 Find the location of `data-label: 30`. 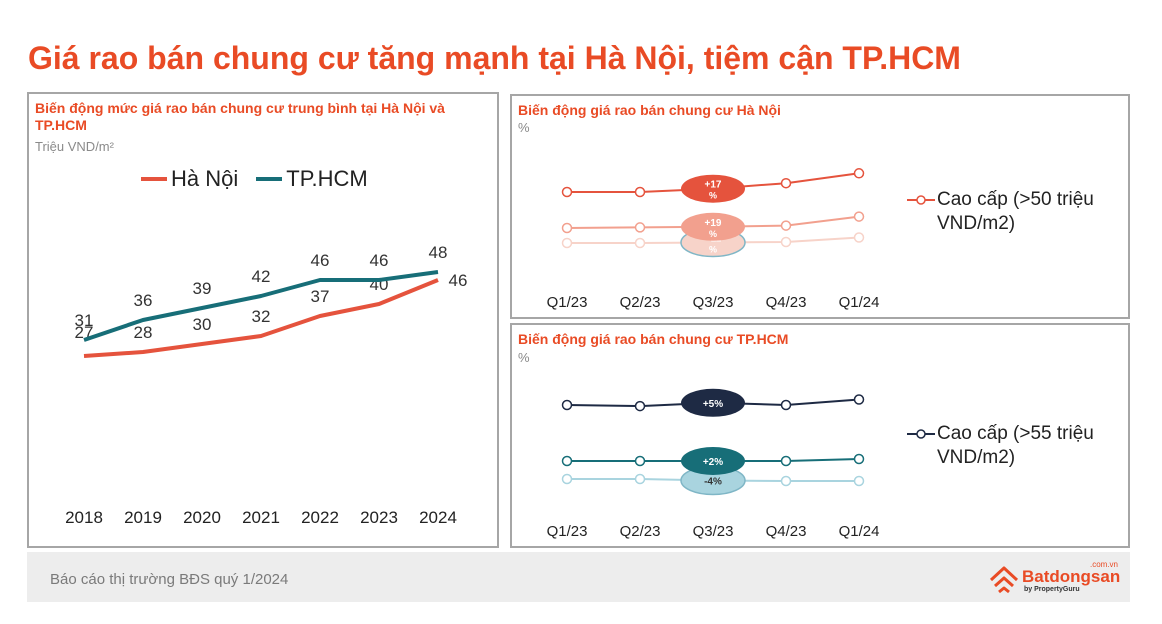

data-label: 30 is located at coordinates (202, 324).